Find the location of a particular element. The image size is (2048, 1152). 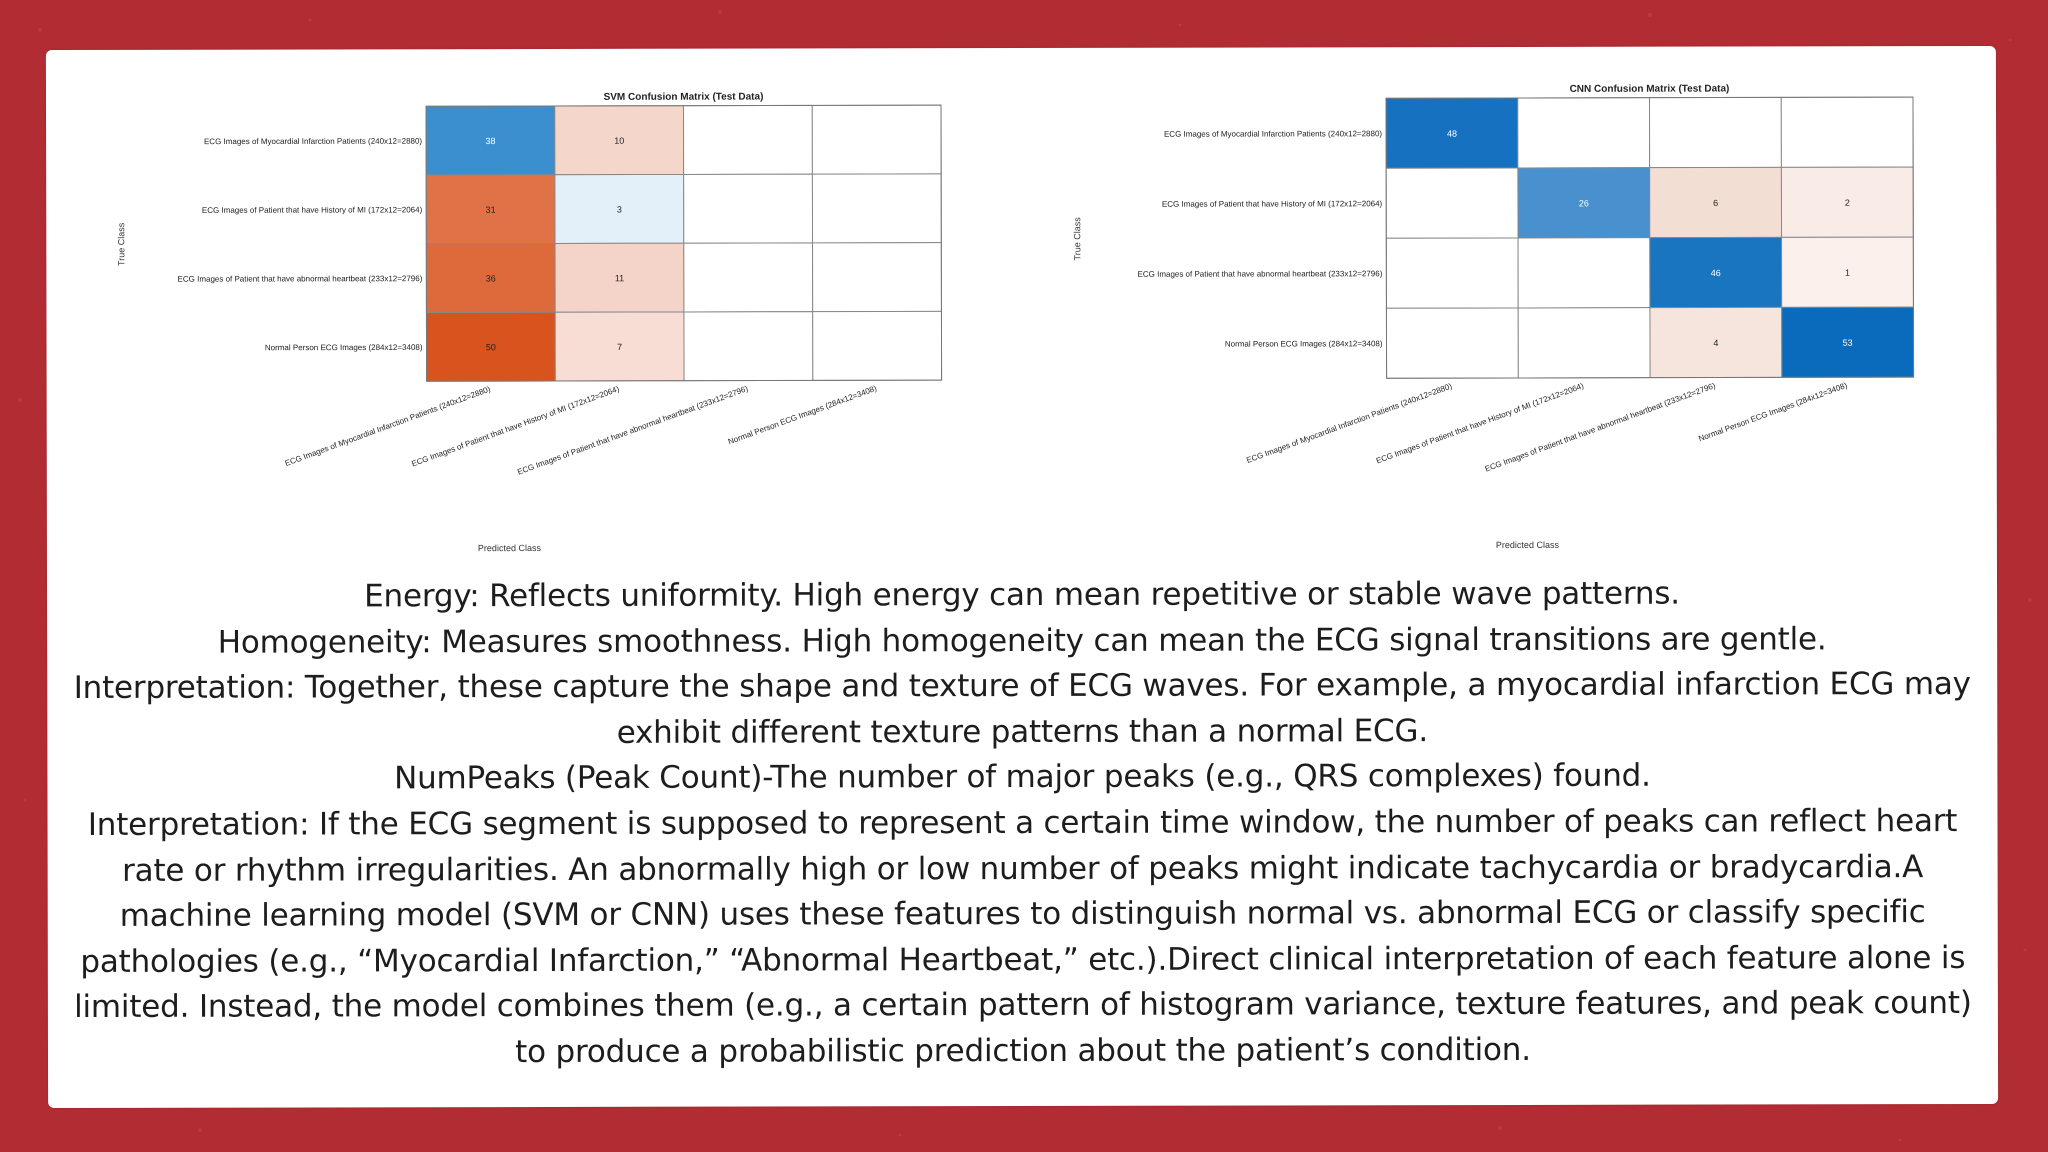

cell-value-r3-c1: 36 is located at coordinates (491, 278).